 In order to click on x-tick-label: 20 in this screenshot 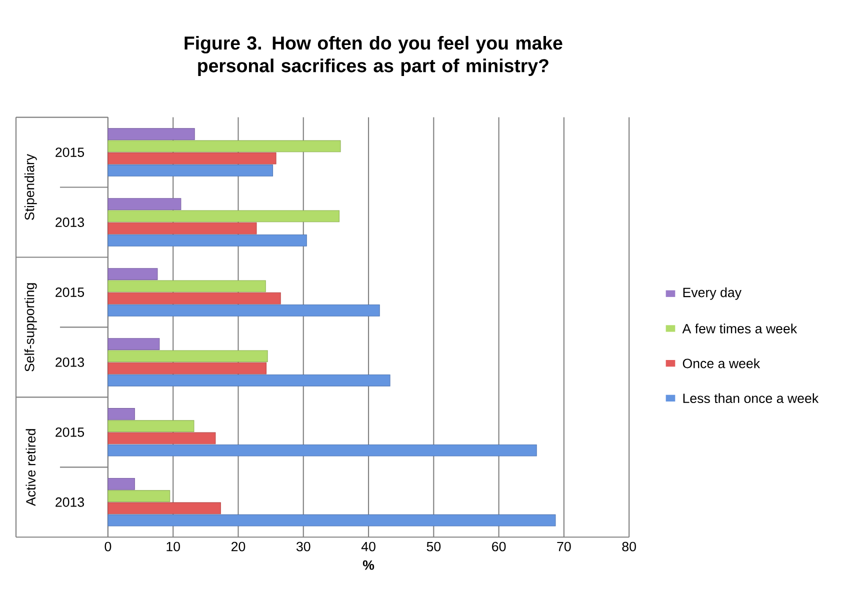, I will do `click(238, 547)`.